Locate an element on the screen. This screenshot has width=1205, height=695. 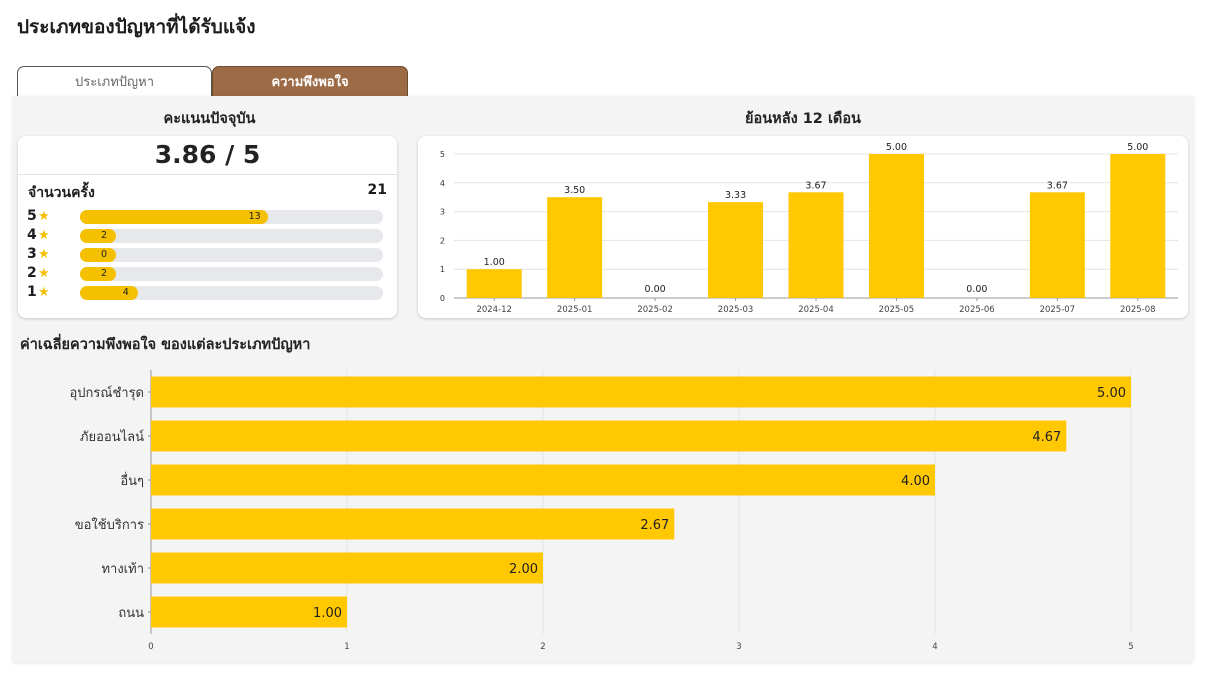
rating-track: 4 is located at coordinates (231, 293).